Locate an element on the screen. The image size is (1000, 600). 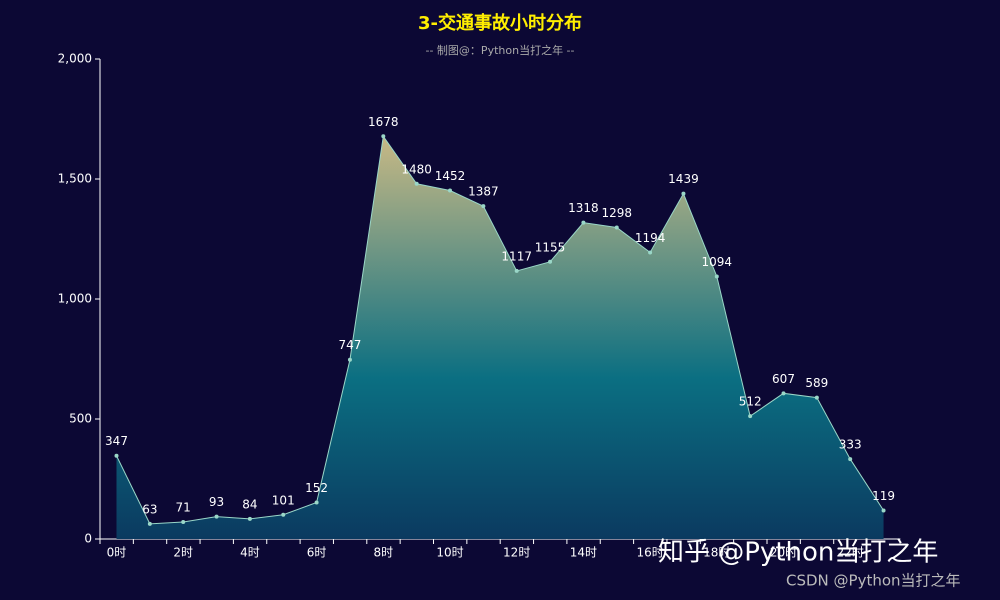
value-label: 747 is located at coordinates (349, 345).